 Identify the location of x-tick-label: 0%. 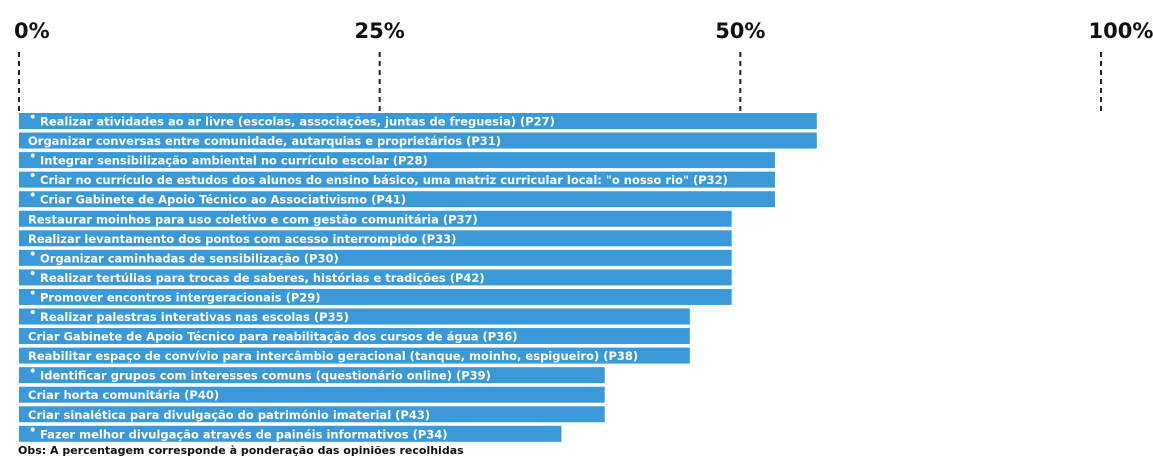
(32, 31).